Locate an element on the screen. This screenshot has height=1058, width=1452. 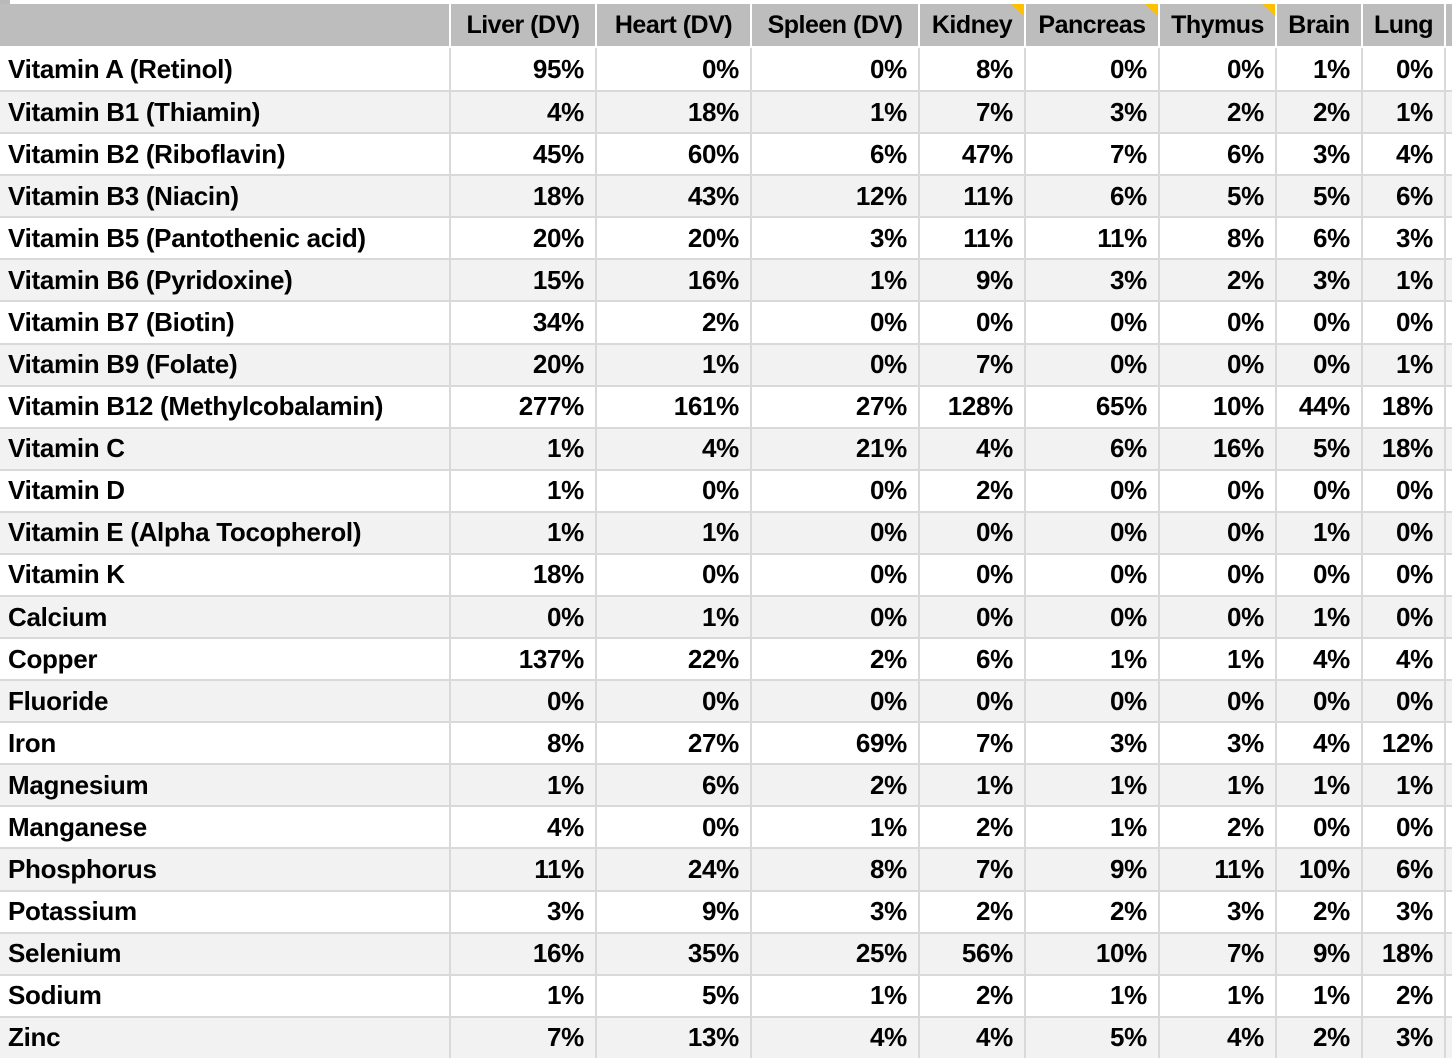
row-label-cell-phosphorus: Phosphorus is located at coordinates (224, 869).